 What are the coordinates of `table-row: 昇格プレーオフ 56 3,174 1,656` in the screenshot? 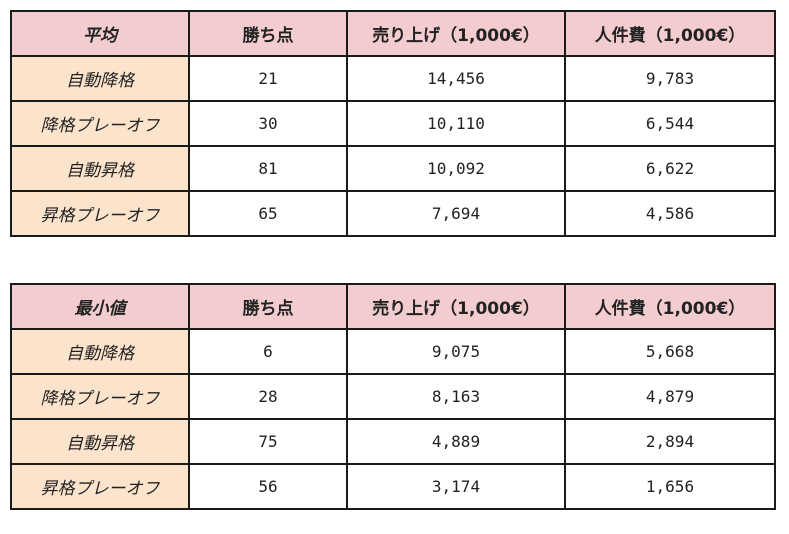 It's located at (393, 486).